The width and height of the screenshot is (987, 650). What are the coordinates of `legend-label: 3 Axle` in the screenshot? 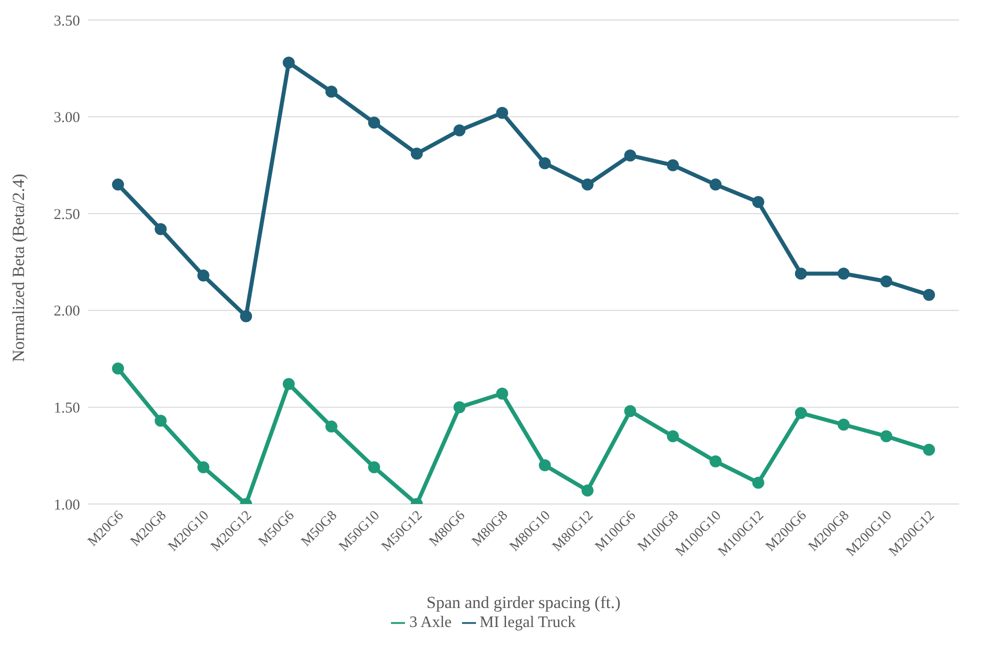 It's located at (430, 622).